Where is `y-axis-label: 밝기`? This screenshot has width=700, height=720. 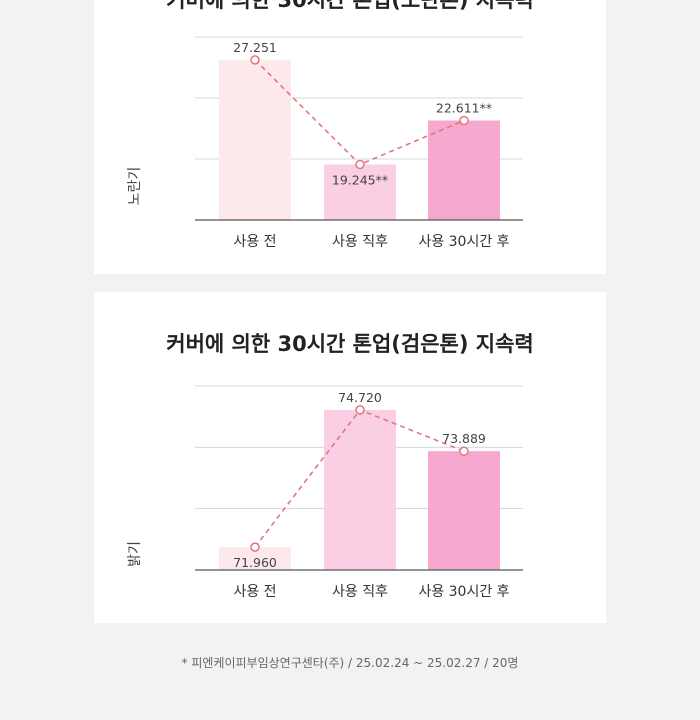
y-axis-label: 밝기 is located at coordinates (135, 554).